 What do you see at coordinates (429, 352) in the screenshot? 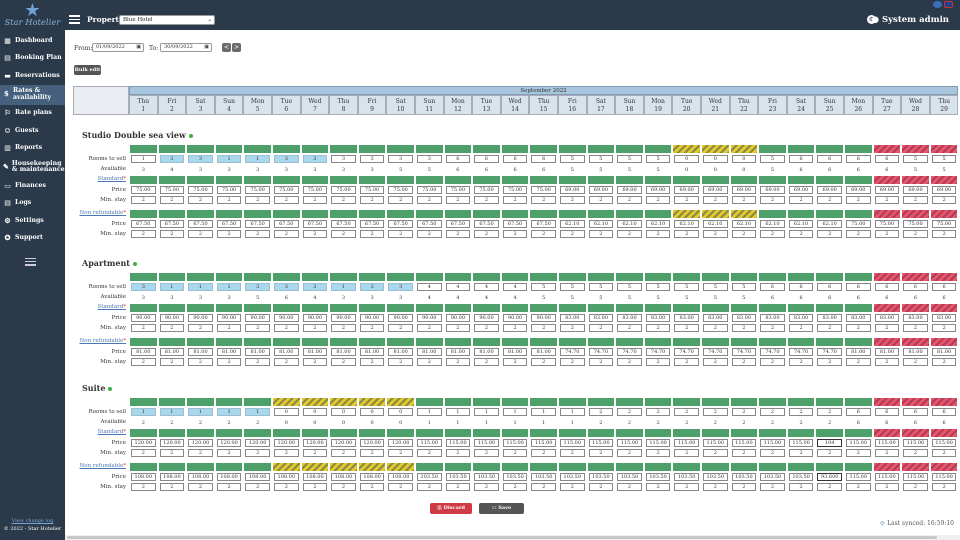
I see `price-row-cell: 81.00` at bounding box center [429, 352].